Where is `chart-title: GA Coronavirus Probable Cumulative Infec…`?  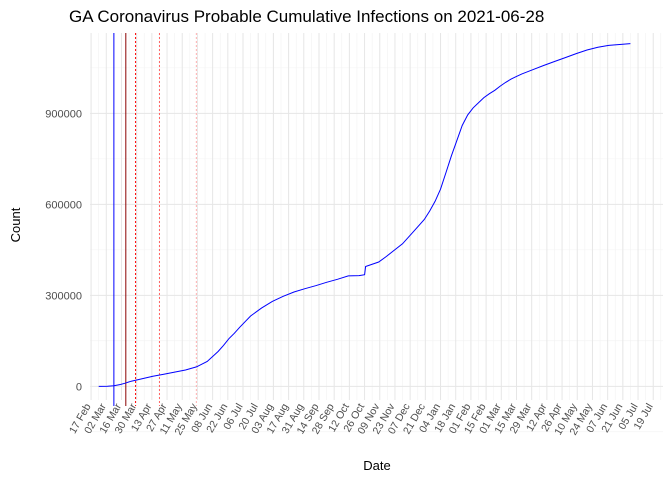
chart-title: GA Coronavirus Probable Cumulative Infec… is located at coordinates (306, 16).